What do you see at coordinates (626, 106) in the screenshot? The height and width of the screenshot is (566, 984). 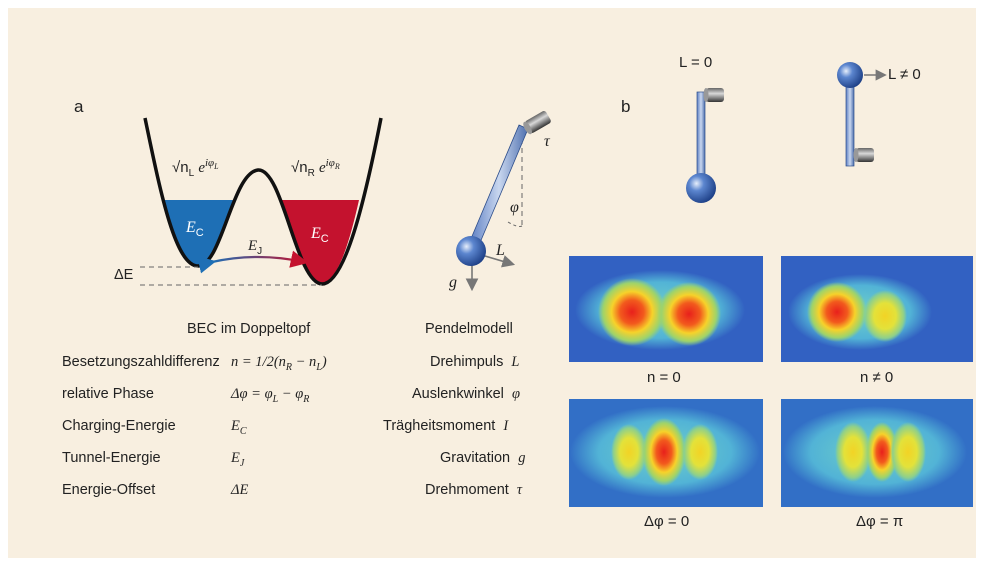 I see `panel-label-b: b` at bounding box center [626, 106].